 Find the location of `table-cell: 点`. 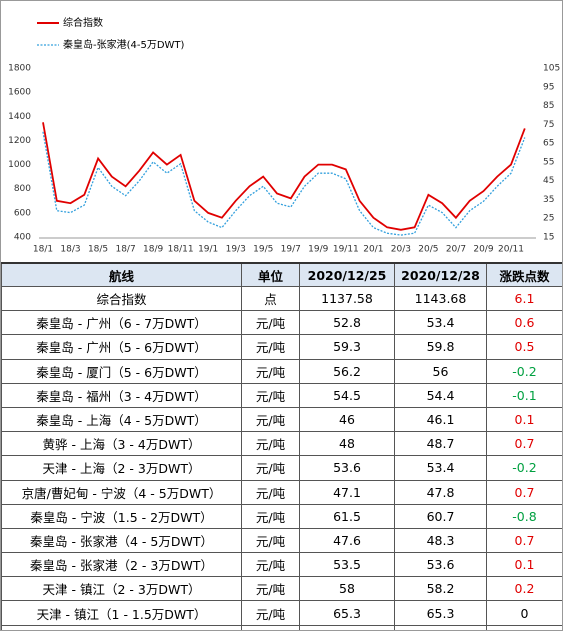

table-cell: 点 is located at coordinates (270, 298).